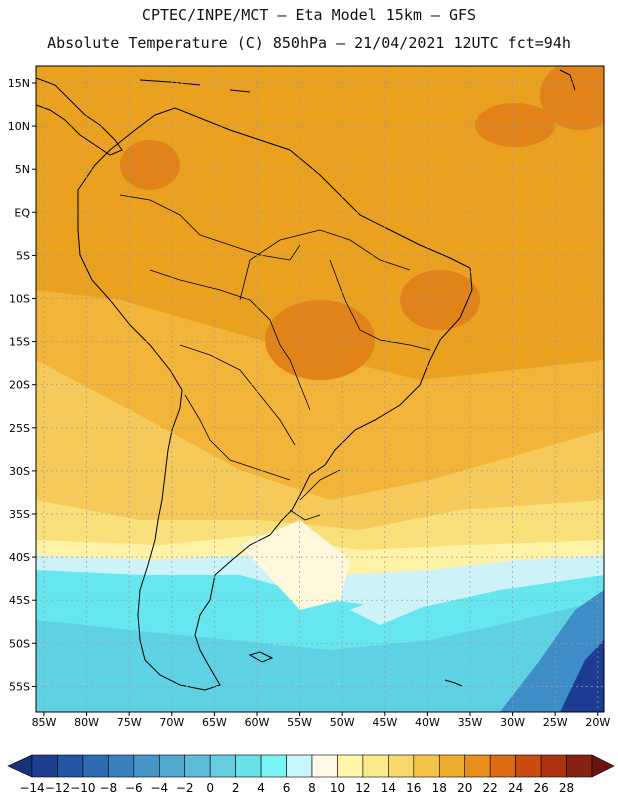 This screenshot has width=618, height=800. What do you see at coordinates (603, 766) in the screenshot?
I see `colorbar-over-arrow` at bounding box center [603, 766].